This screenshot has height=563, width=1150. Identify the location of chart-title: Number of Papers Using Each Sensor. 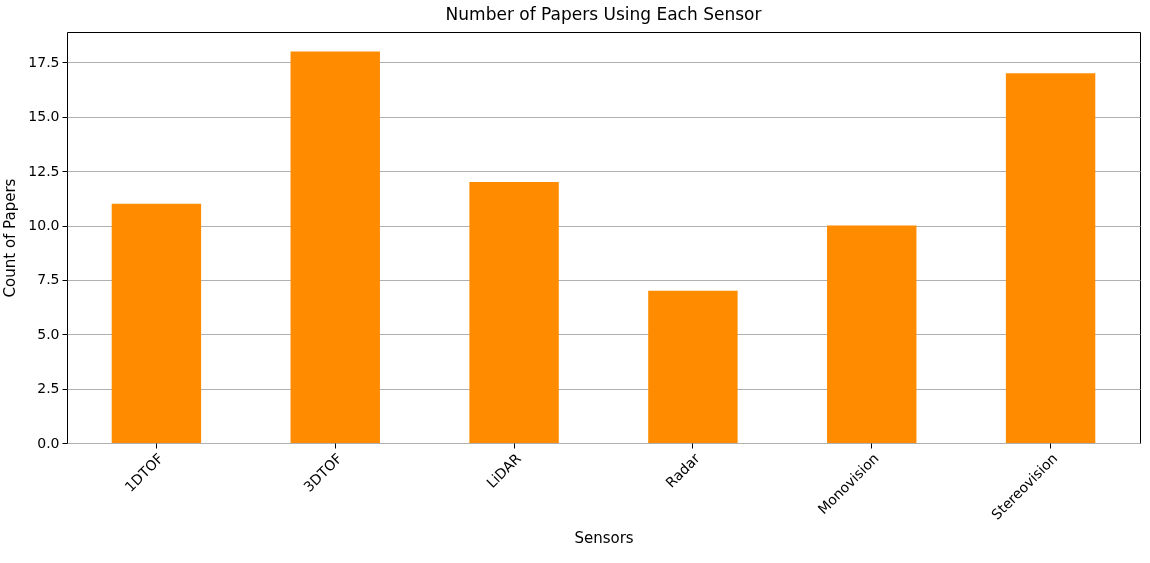
(603, 14).